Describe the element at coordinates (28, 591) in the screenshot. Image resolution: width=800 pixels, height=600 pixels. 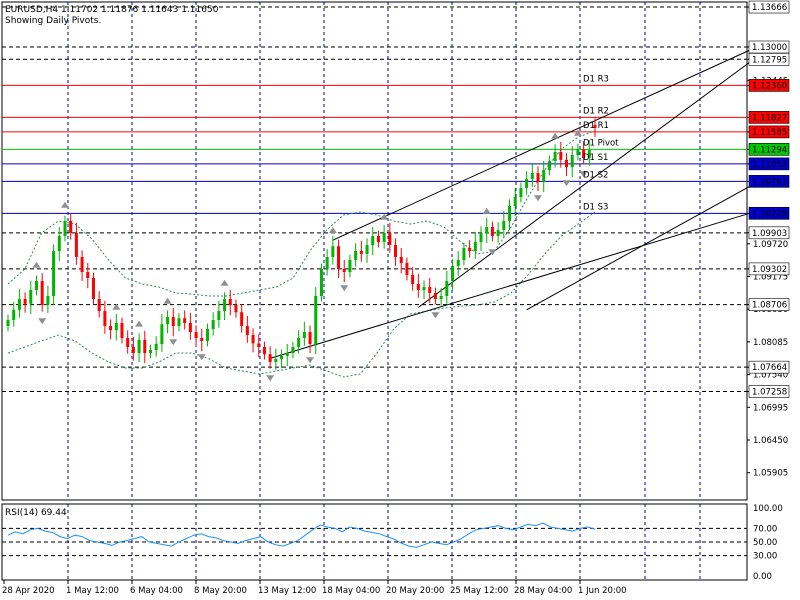
I see `time-label: 28 Apr 2020` at that location.